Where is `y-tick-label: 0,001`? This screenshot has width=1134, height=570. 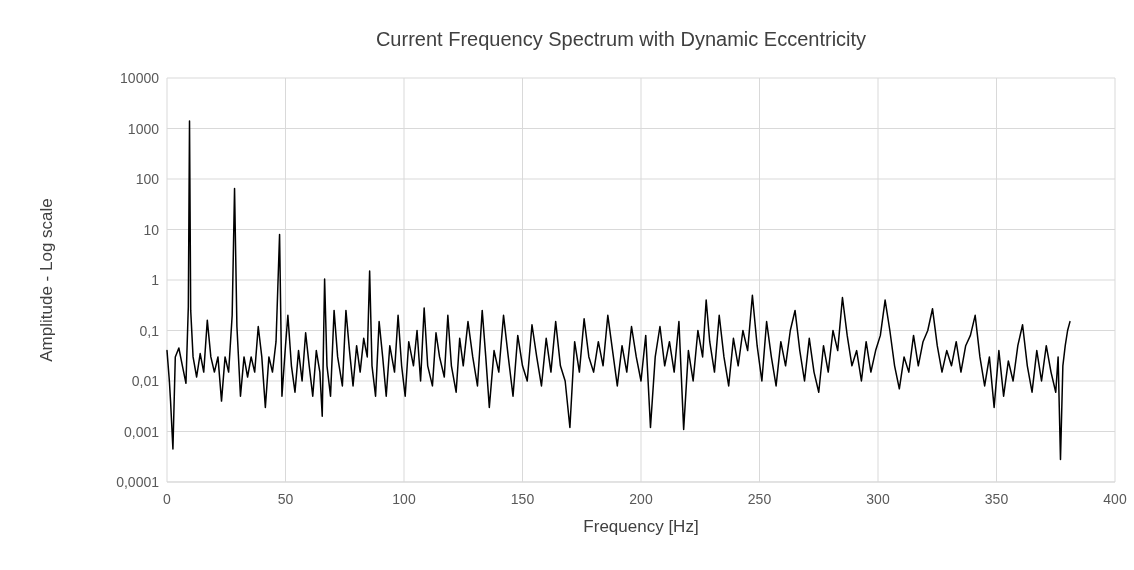
y-tick-label: 0,001 is located at coordinates (141, 431).